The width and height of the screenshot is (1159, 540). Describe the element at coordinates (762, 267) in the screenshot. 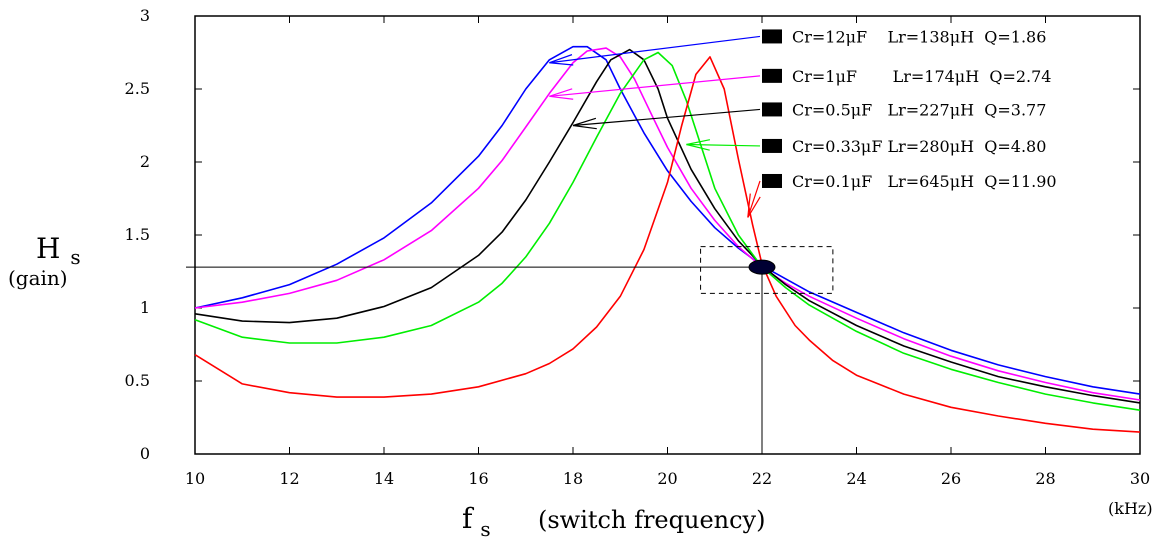

I see `operating-point-marker` at that location.